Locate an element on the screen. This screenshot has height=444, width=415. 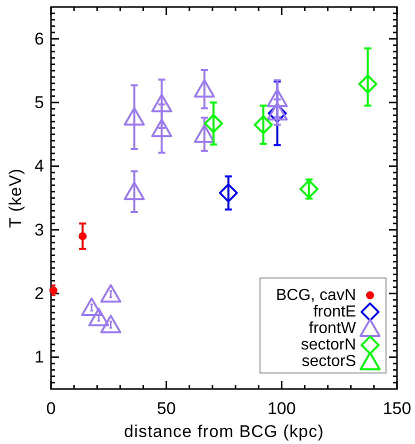
legend-label: BCG, cavN is located at coordinates (316, 295).